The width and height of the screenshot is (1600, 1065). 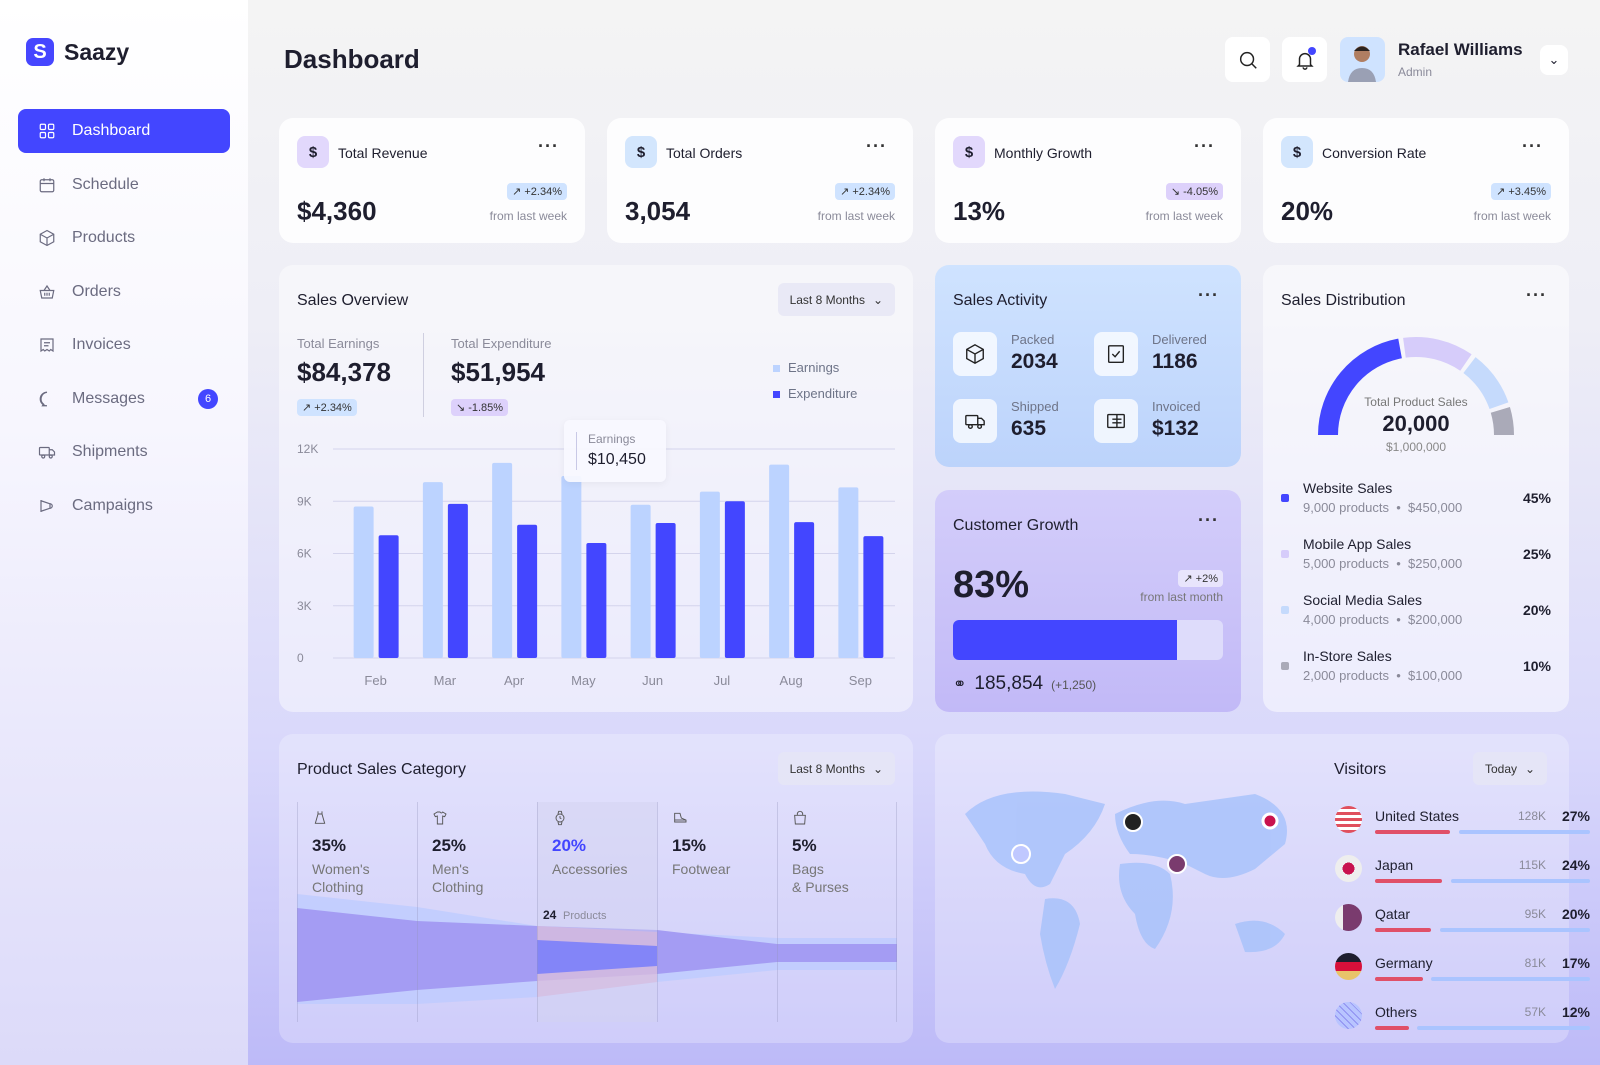 What do you see at coordinates (388, 596) in the screenshot?
I see `expenditure-bar-feb` at bounding box center [388, 596].